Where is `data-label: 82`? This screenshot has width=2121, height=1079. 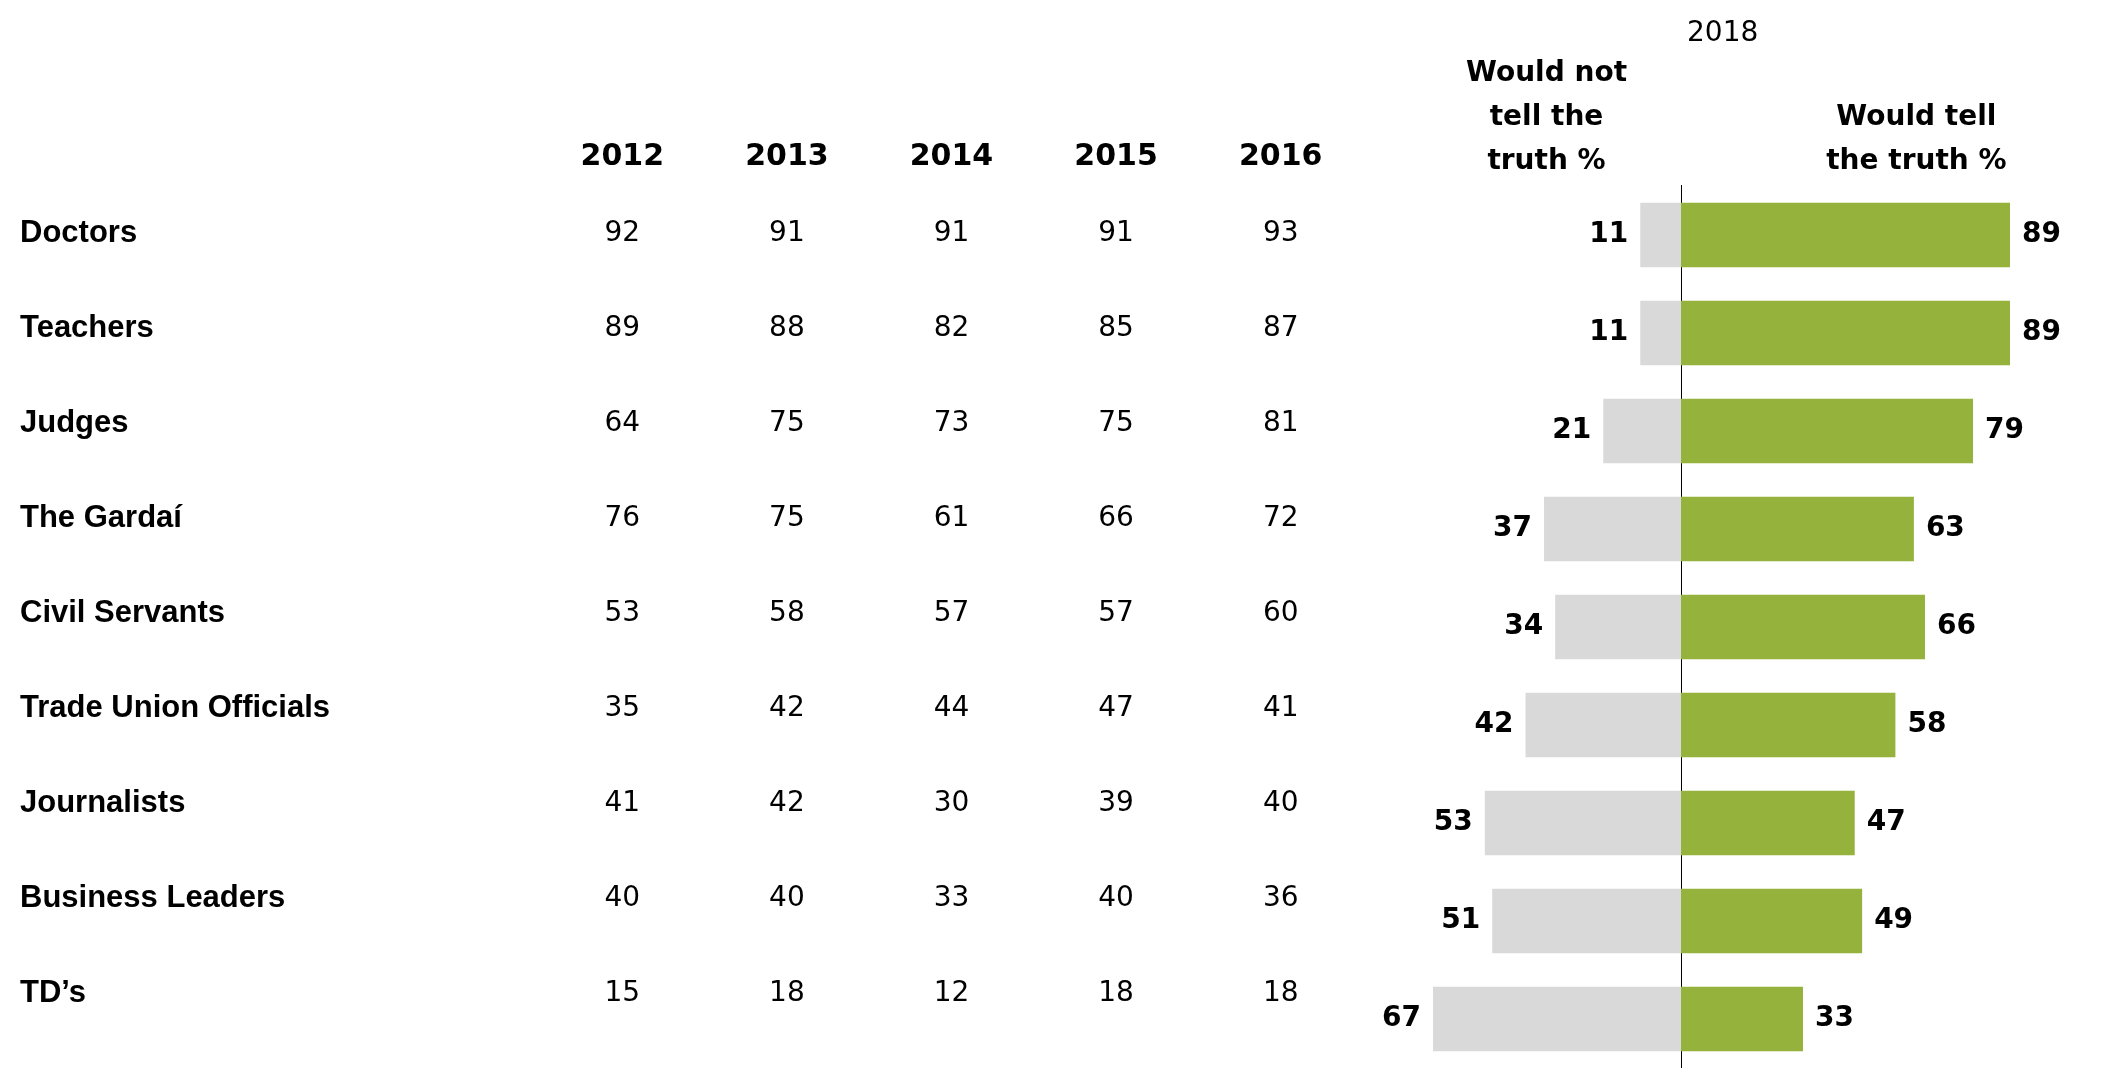
data-label: 82 is located at coordinates (951, 326).